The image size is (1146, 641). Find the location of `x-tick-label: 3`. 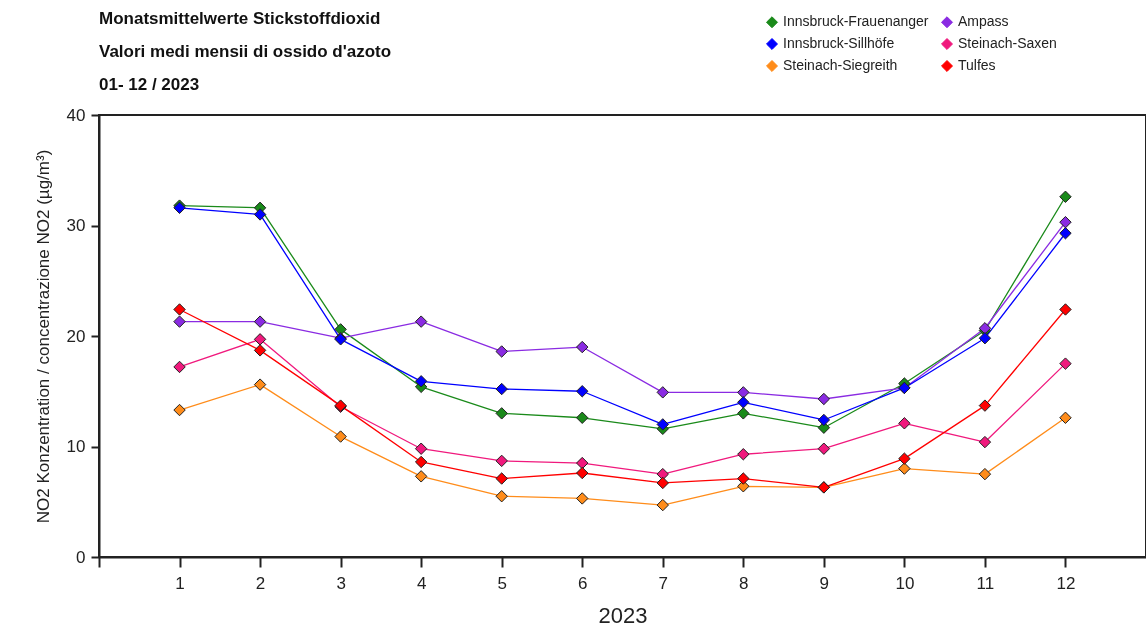

x-tick-label: 3 is located at coordinates (341, 583).